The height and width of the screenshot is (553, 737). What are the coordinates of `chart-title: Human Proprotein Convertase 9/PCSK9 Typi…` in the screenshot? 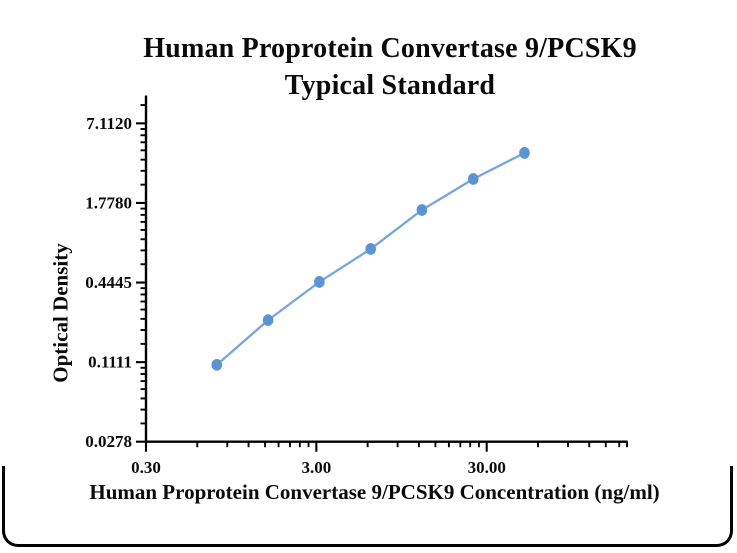 It's located at (390, 67).